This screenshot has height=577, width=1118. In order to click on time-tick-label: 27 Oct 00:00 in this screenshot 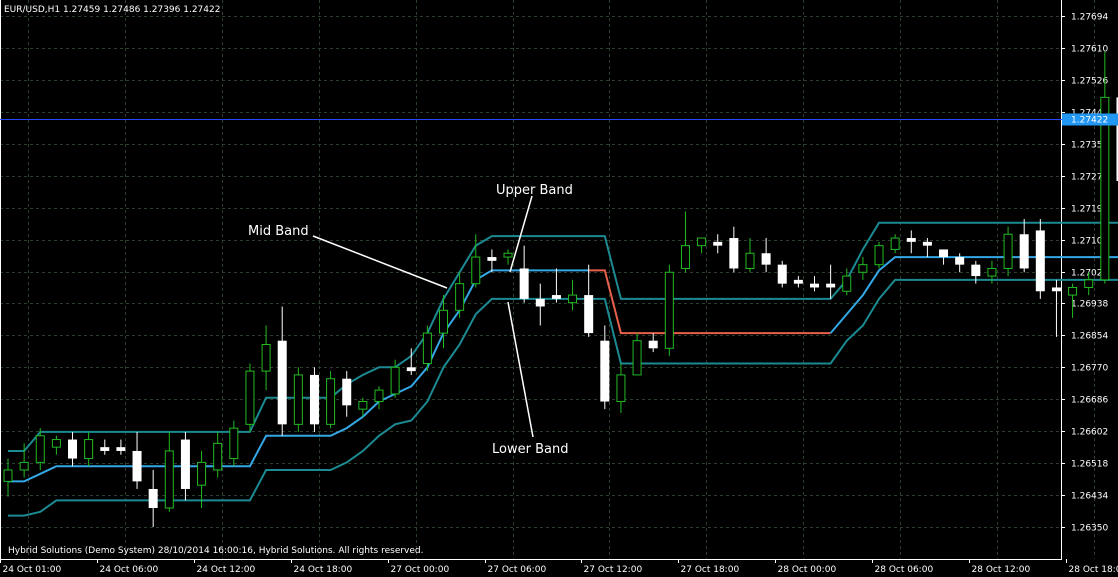, I will do `click(420, 570)`.